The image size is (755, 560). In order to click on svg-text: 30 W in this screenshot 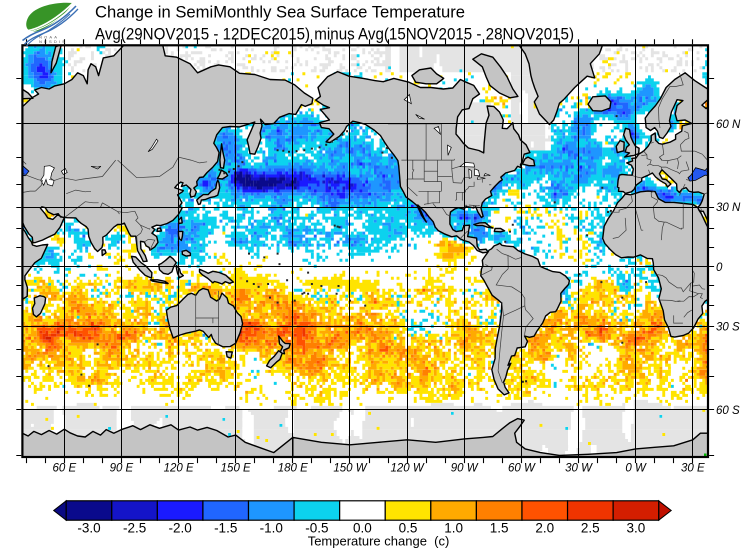, I will do `click(579, 469)`.